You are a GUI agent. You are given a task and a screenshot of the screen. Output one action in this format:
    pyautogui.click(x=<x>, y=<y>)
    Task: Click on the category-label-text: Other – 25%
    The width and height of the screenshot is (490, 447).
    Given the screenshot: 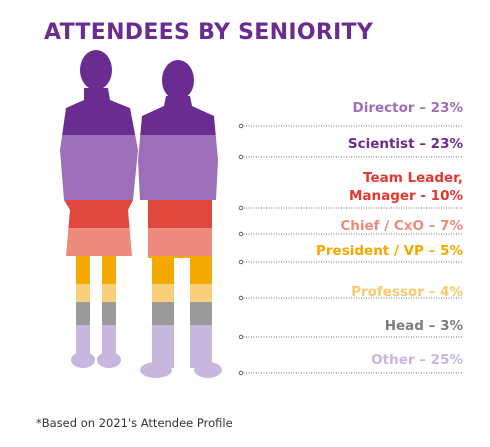 What is the action you would take?
    pyautogui.click(x=417, y=360)
    